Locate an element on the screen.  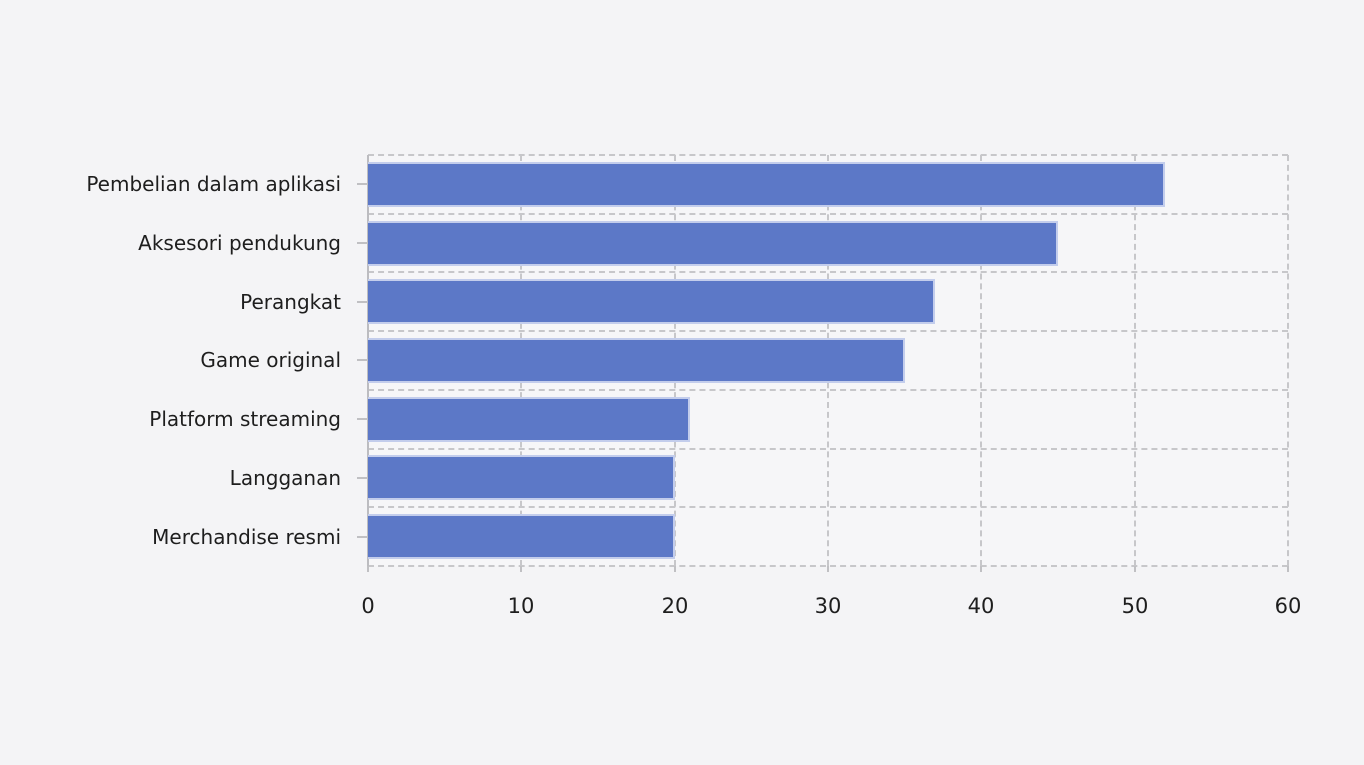
x-axis-tick-label: 40 is located at coordinates (981, 606).